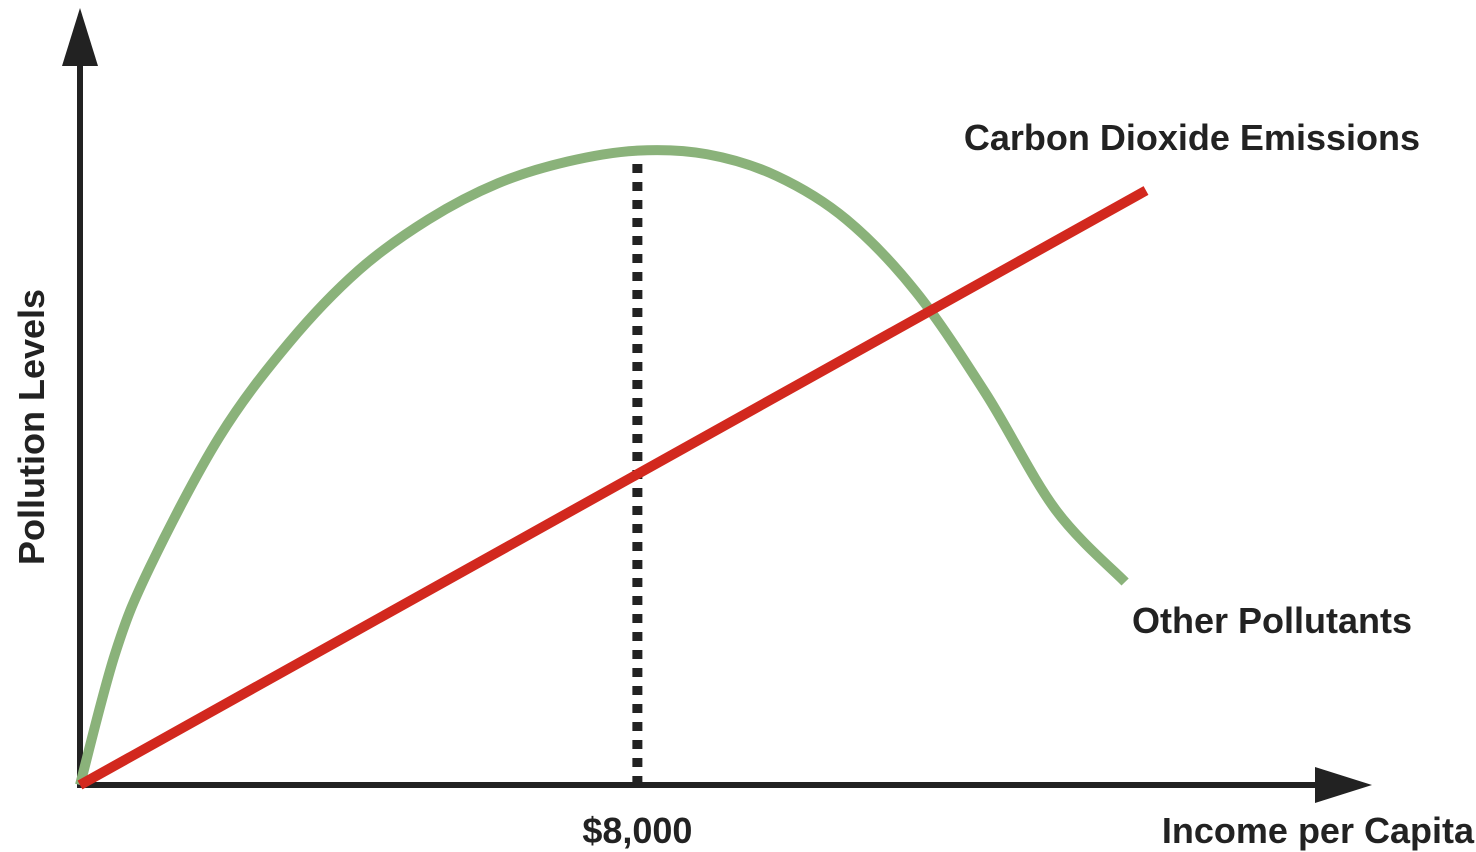 The image size is (1476, 852). Describe the element at coordinates (1272, 620) in the screenshot. I see `other-pollutants-label: Other Pollutants` at that location.